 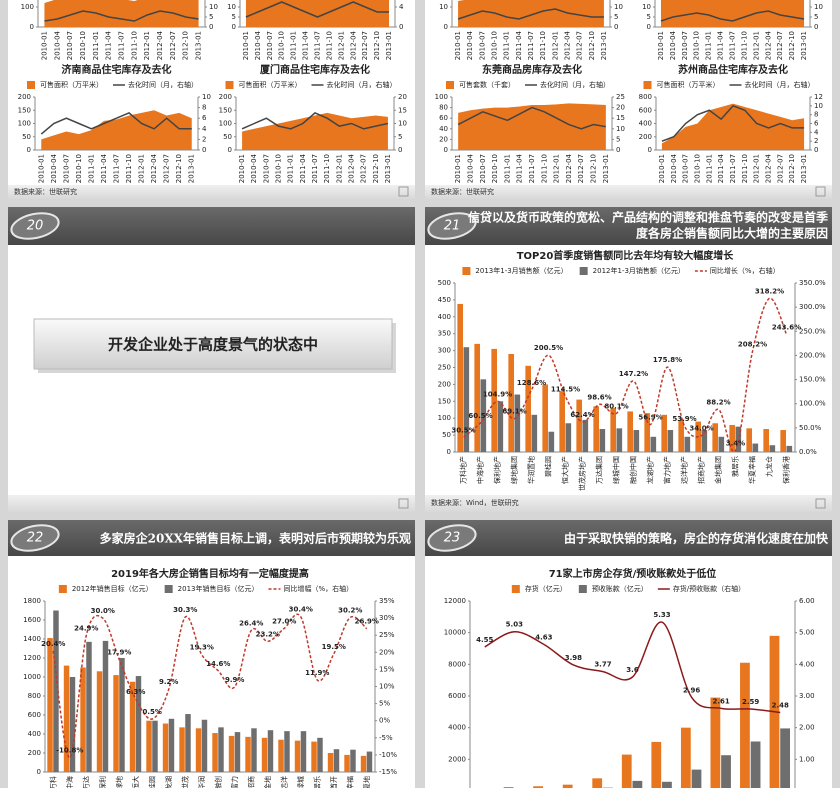 I want to click on badge-number: 20, so click(x=35, y=226).